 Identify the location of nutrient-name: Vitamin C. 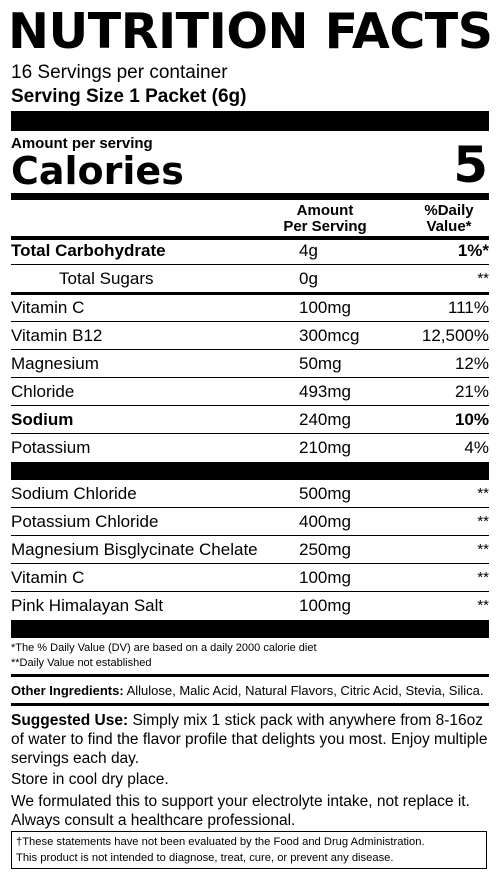
(48, 307).